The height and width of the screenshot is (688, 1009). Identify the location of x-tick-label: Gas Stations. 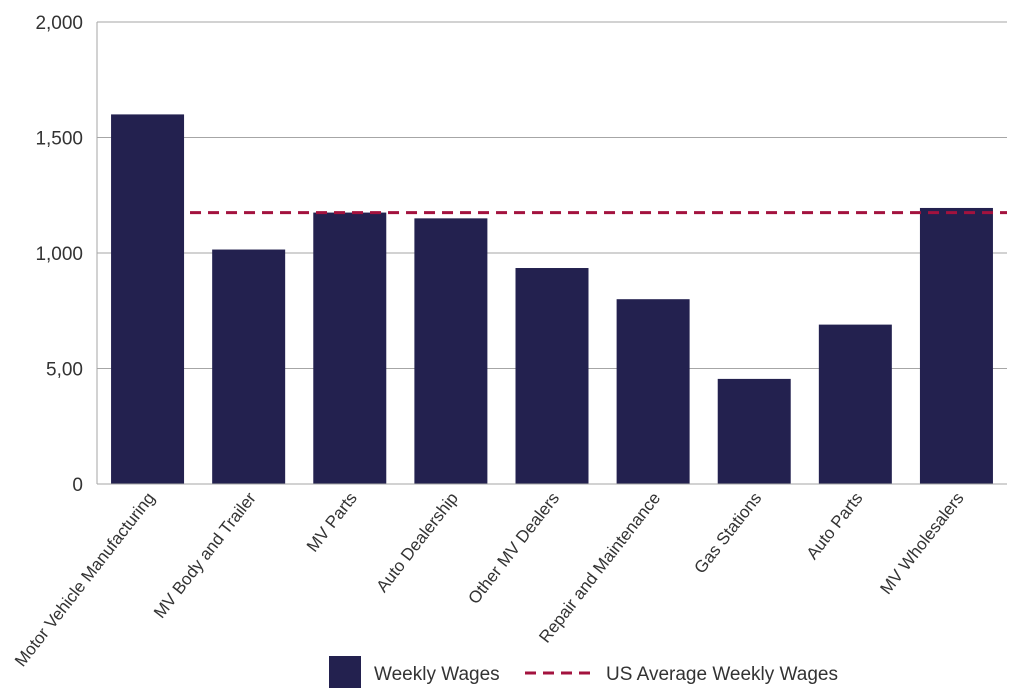
(727, 533).